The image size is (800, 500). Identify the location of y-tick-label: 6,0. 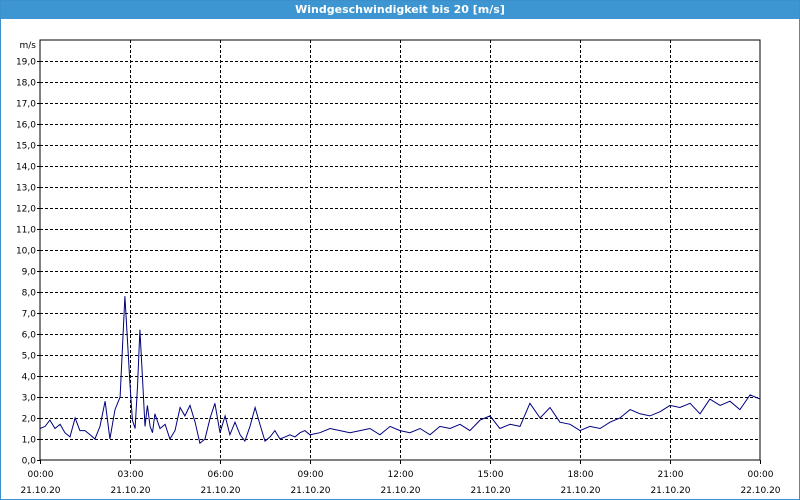
(29, 336).